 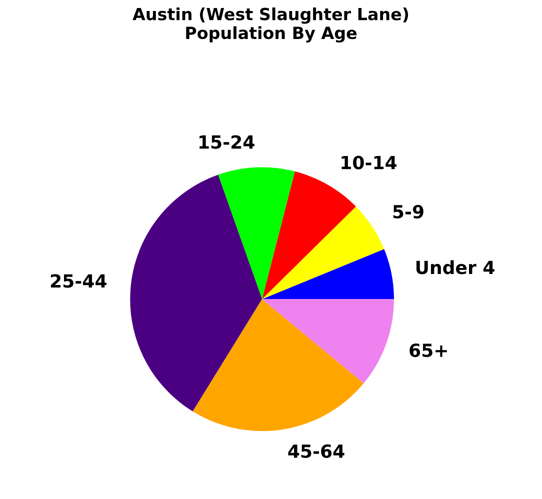 I want to click on slice-label: 65+, so click(x=428, y=350).